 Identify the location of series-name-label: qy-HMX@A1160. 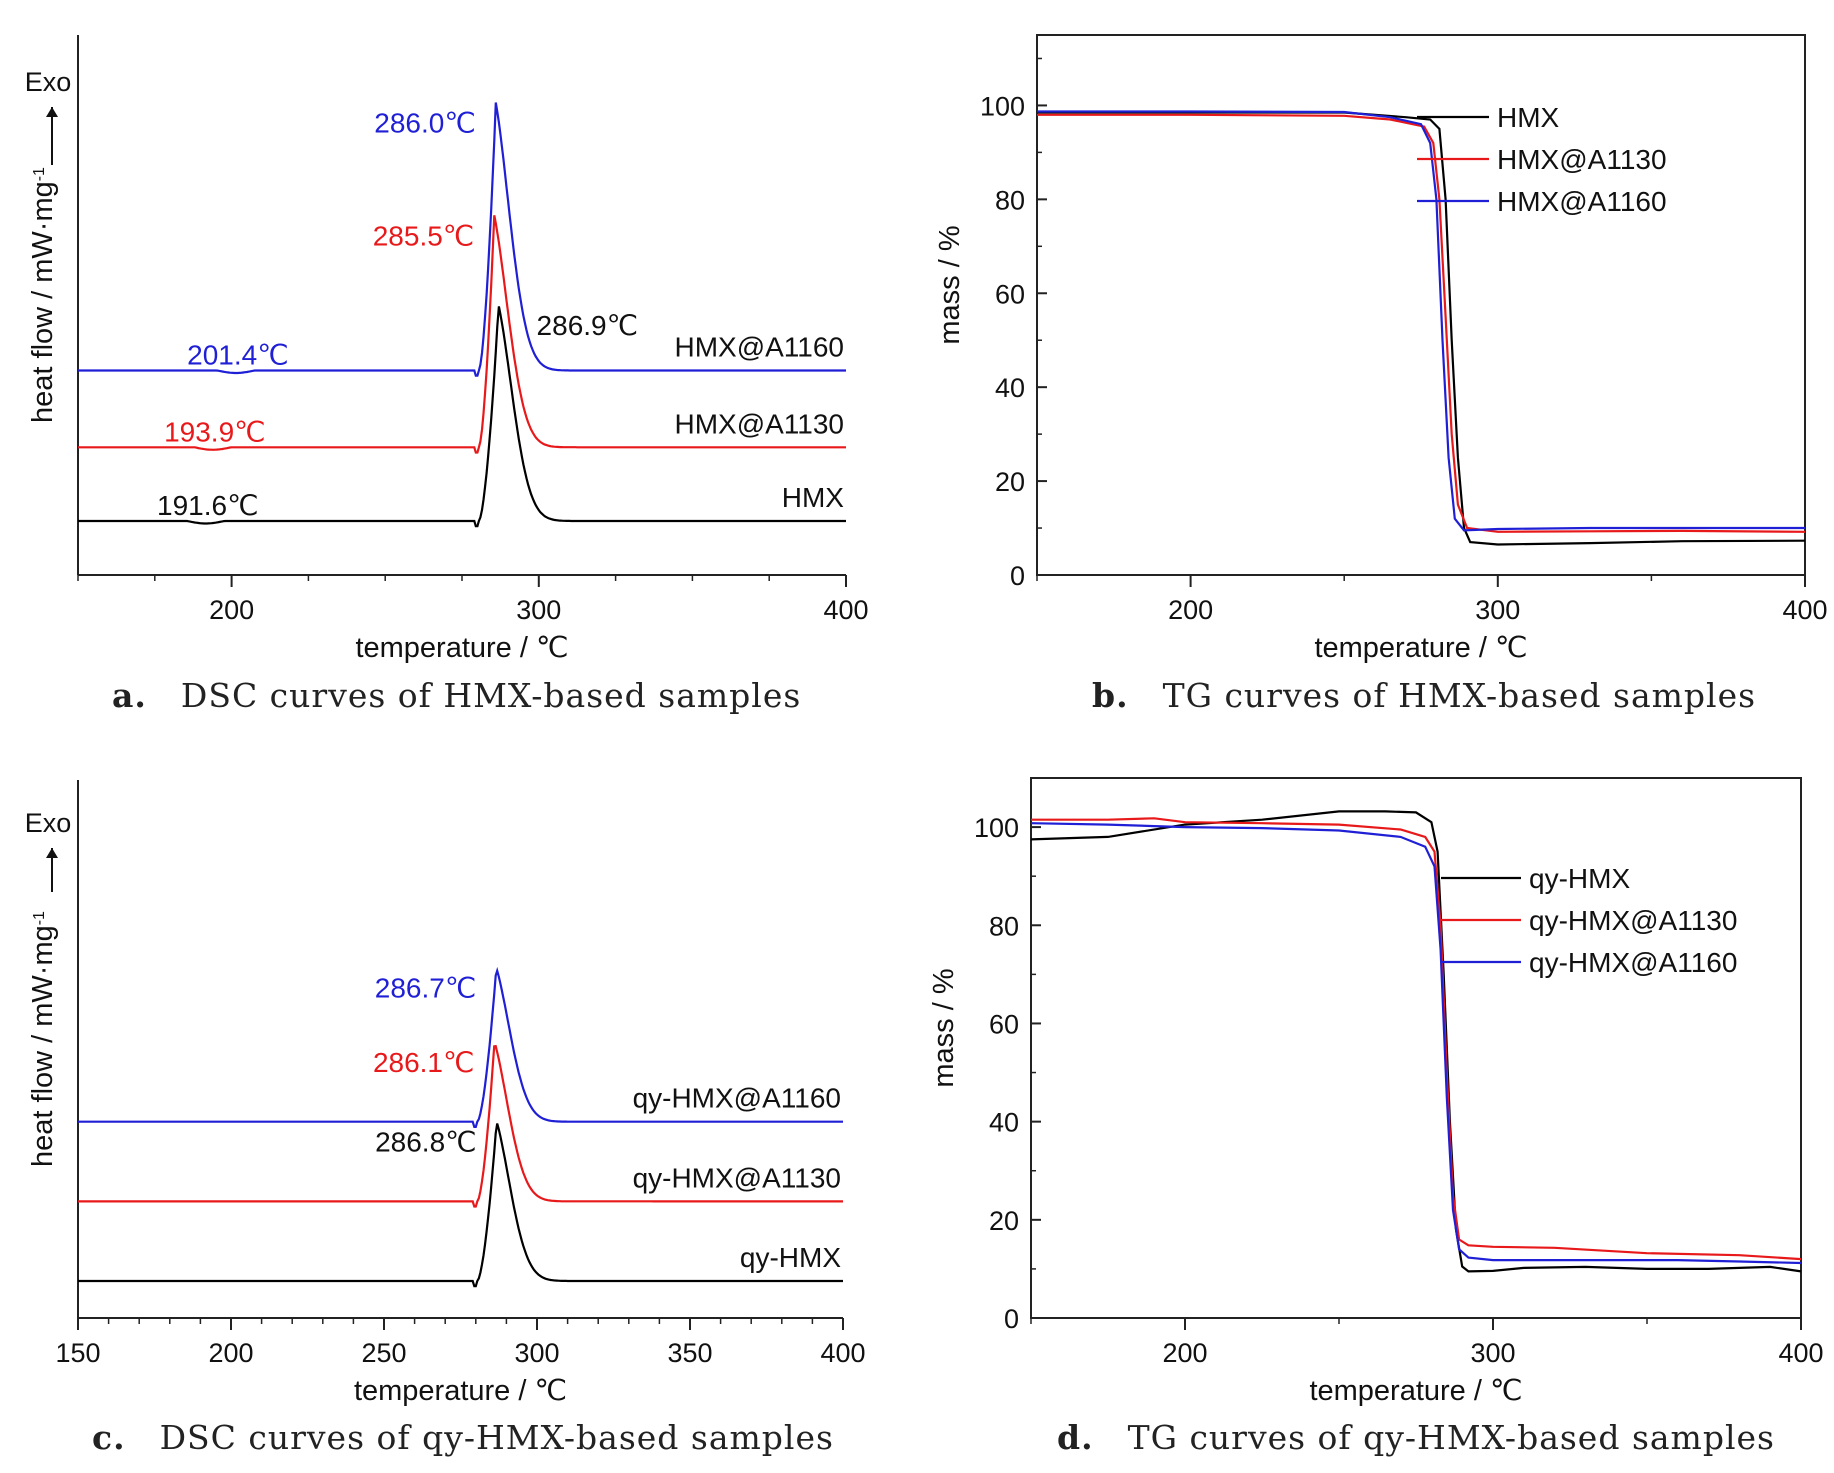
(737, 1098).